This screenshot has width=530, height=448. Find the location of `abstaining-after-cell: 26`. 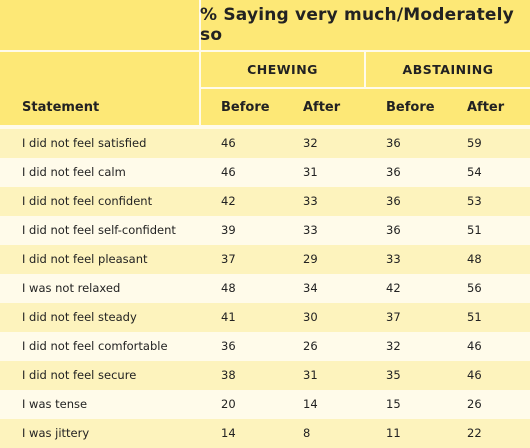

abstaining-after-cell: 26 is located at coordinates (474, 404).